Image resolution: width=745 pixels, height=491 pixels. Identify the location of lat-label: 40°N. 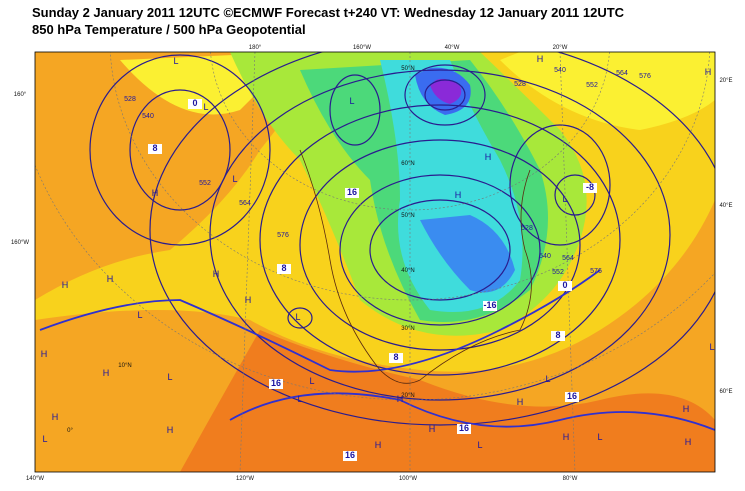
(407, 271).